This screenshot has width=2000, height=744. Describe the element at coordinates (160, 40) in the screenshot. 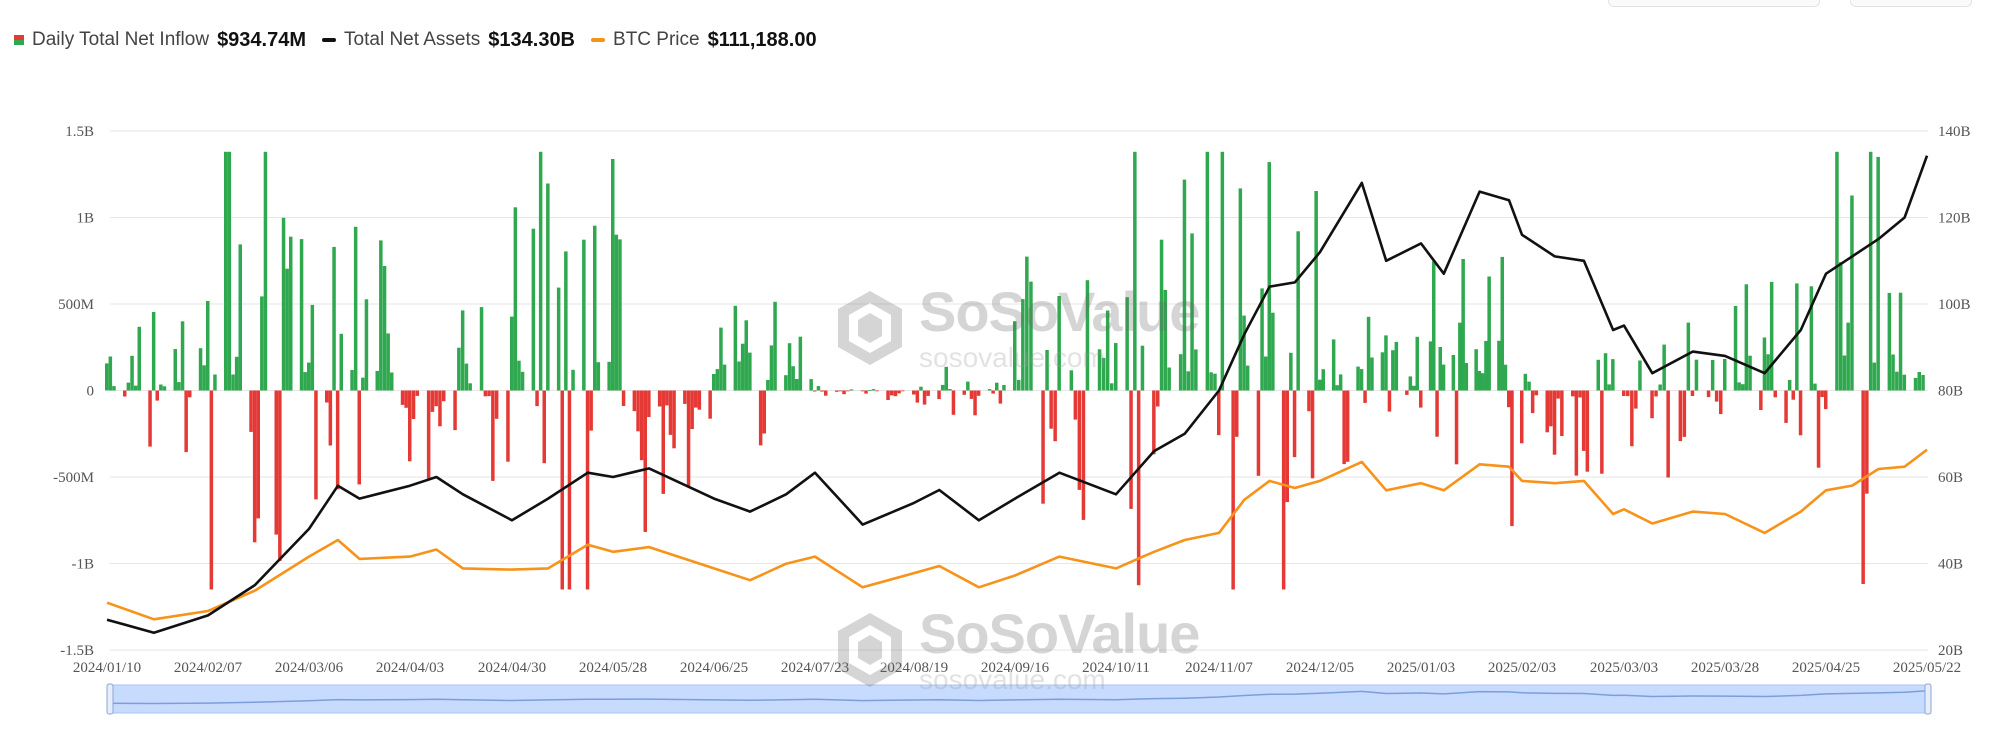

I see `legend-net-inflow: Daily Total Net Inflow $934.74M` at that location.